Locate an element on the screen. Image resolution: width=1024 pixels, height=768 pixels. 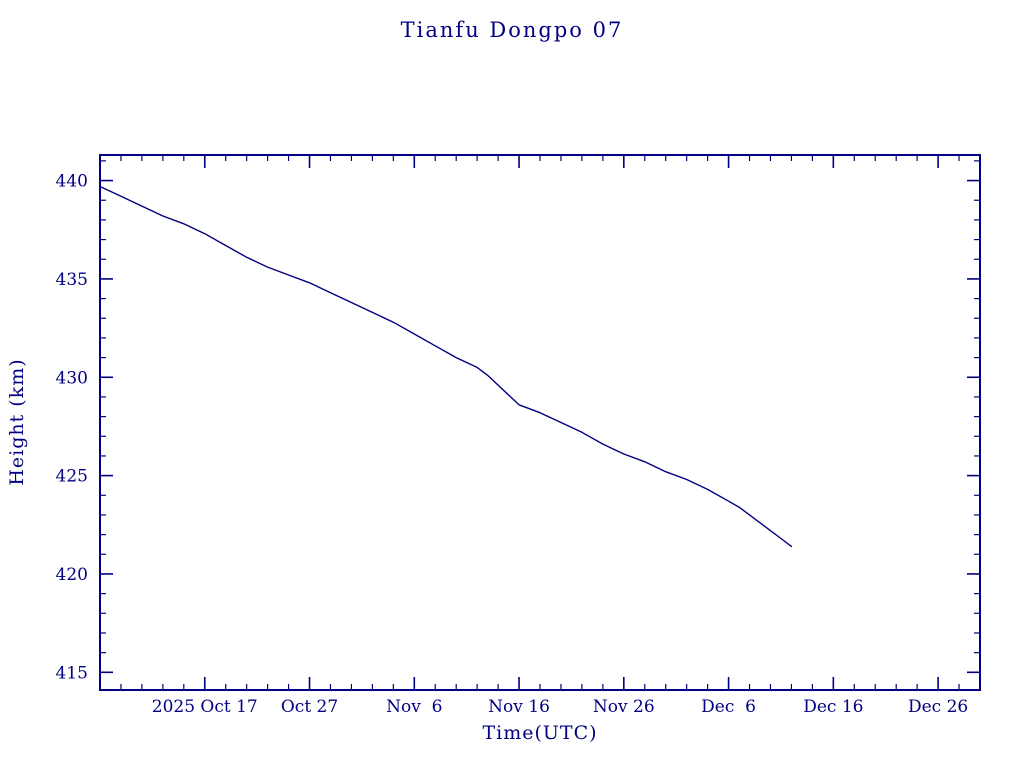
y-tick-label: 440 is located at coordinates (72, 182).